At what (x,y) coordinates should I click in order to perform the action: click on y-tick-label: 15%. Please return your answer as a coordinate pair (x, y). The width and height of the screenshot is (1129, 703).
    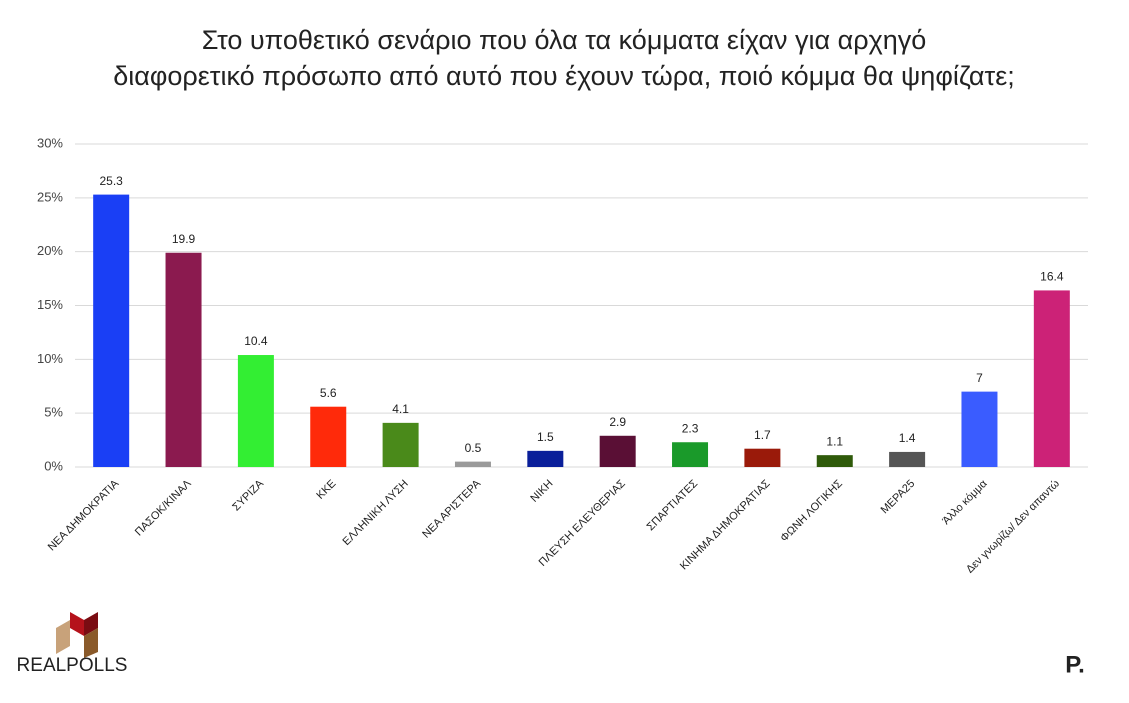
    Looking at the image, I should click on (50, 304).